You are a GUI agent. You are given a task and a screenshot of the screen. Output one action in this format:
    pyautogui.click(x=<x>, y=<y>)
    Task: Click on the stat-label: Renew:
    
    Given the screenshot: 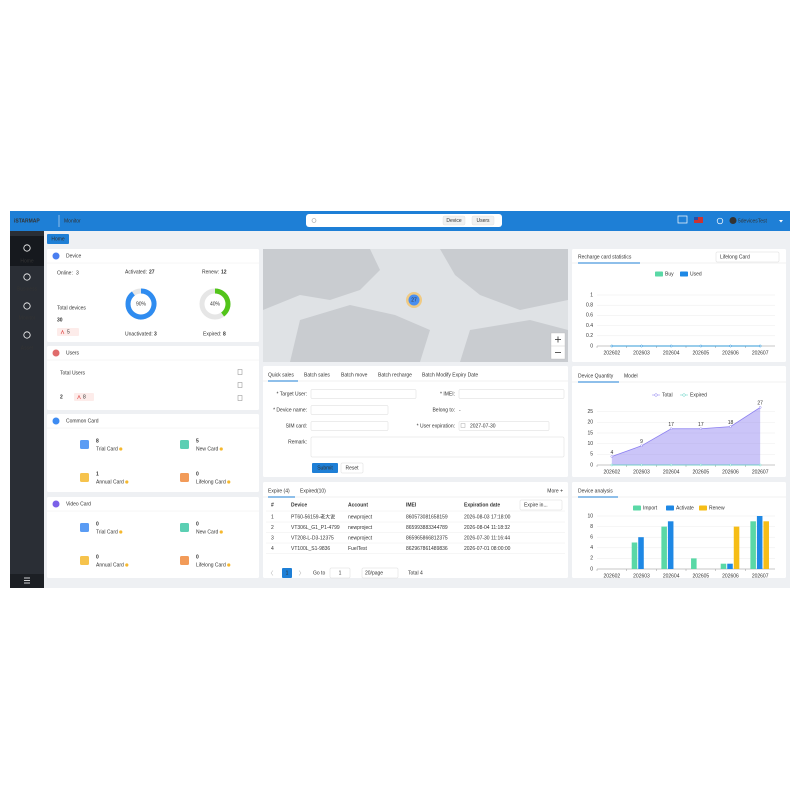 What is the action you would take?
    pyautogui.click(x=210, y=272)
    